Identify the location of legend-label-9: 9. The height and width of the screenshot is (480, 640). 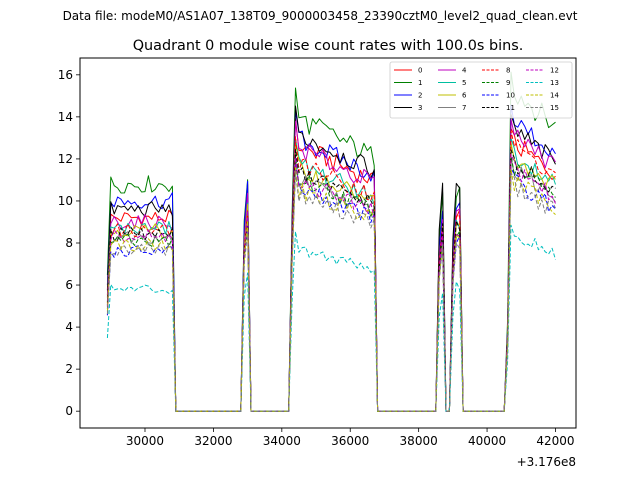
(508, 83).